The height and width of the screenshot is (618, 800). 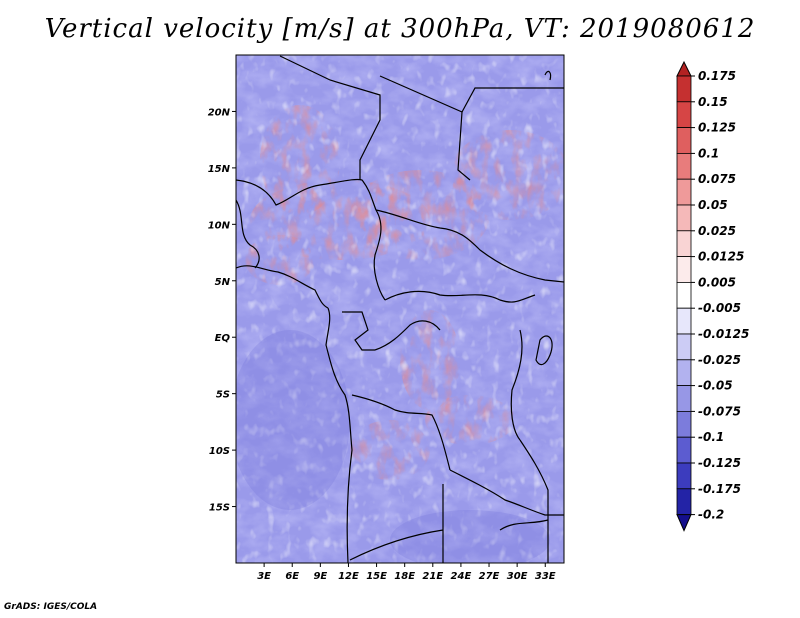 What do you see at coordinates (292, 576) in the screenshot?
I see `lon-tick-label: 6E` at bounding box center [292, 576].